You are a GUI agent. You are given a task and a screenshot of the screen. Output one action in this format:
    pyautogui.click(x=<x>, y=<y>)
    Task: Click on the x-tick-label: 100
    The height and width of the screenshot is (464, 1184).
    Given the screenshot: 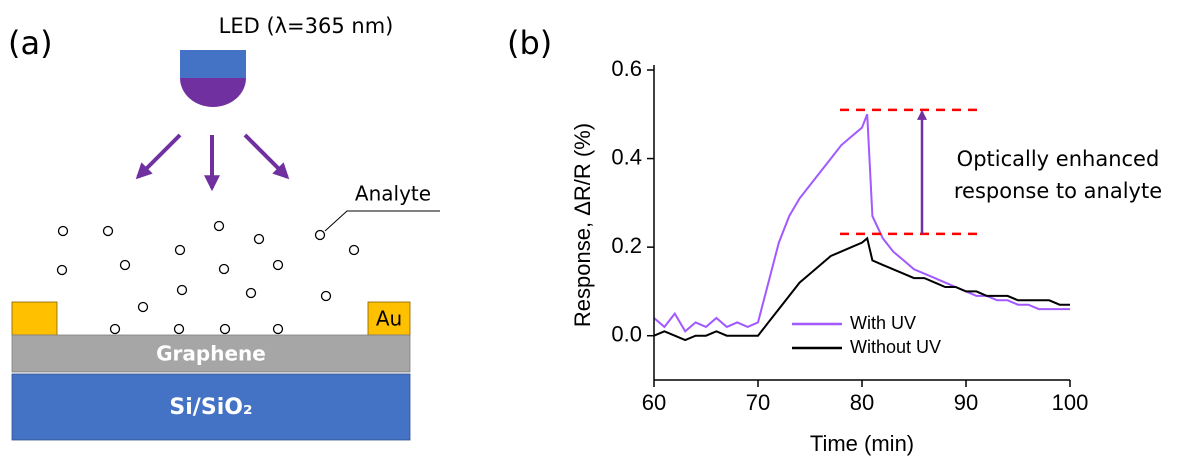 What is the action you would take?
    pyautogui.click(x=1070, y=402)
    